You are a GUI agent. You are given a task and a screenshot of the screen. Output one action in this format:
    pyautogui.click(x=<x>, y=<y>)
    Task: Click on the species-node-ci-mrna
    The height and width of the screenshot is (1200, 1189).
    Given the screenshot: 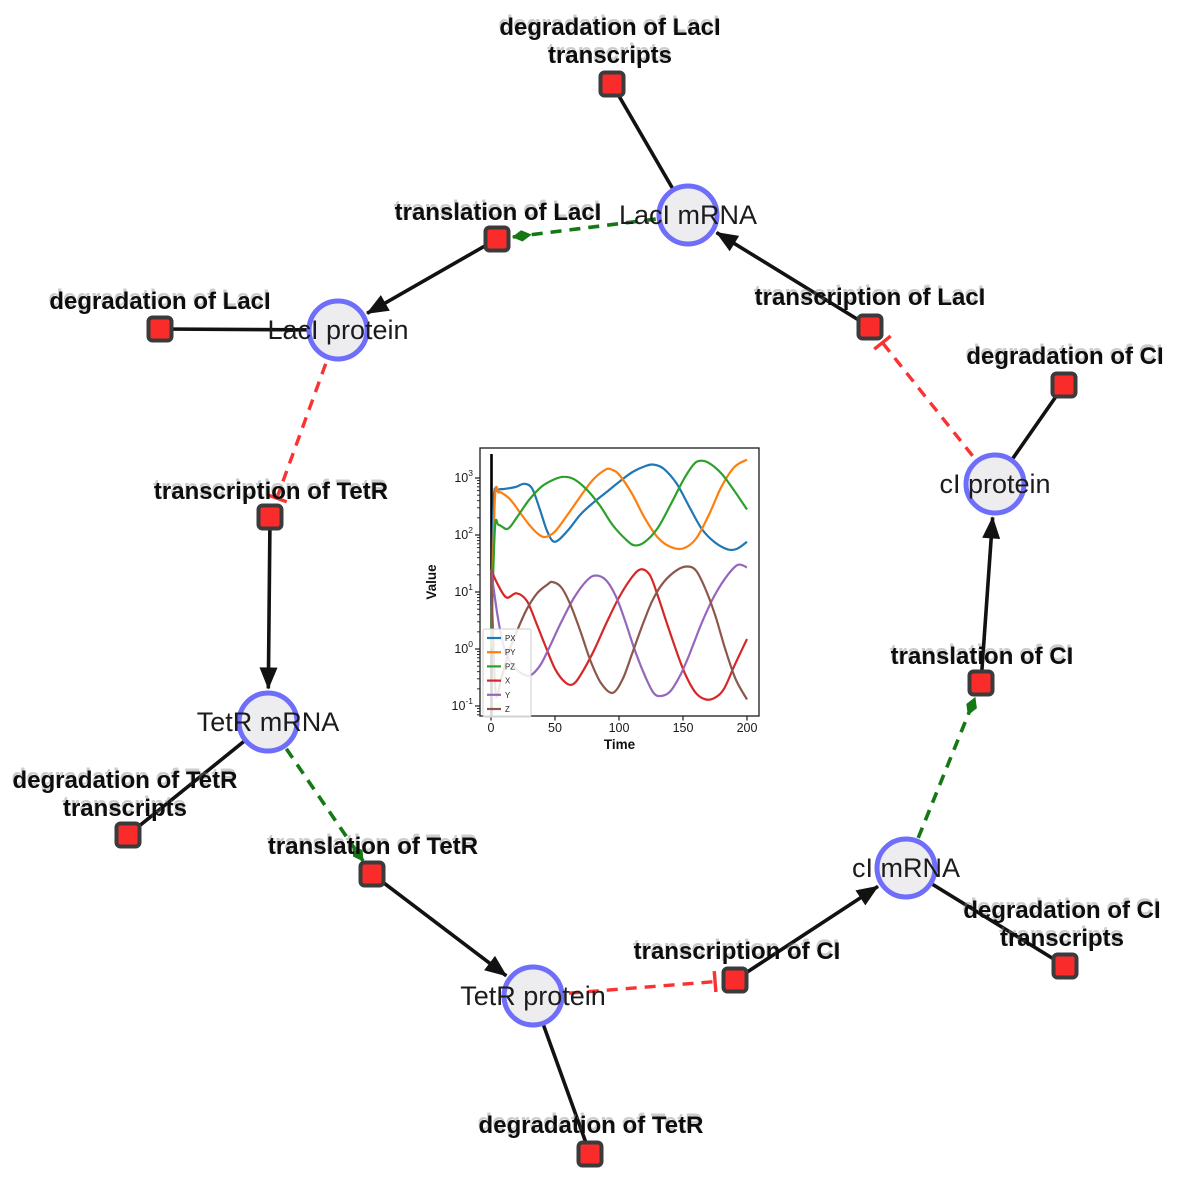 What is the action you would take?
    pyautogui.click(x=906, y=868)
    